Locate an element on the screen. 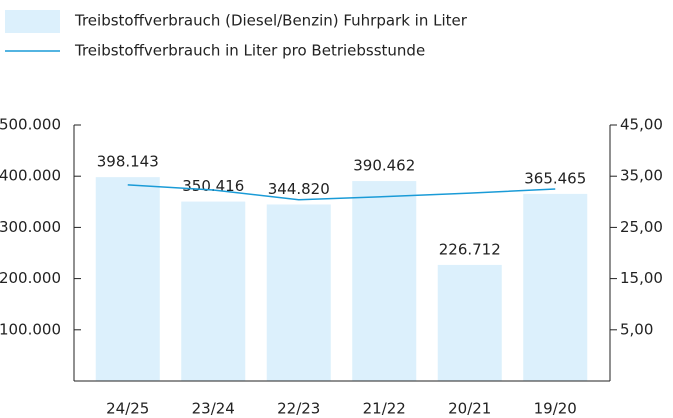  value-label: 344.820 is located at coordinates (299, 189).